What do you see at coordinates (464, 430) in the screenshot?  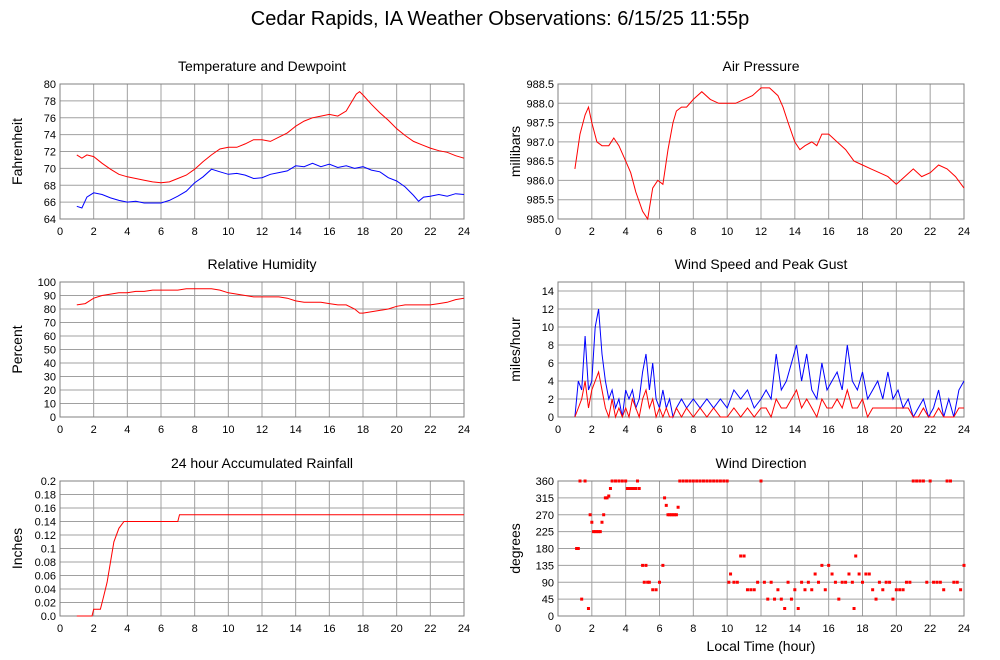 I see `x-tick-label: 24` at bounding box center [464, 430].